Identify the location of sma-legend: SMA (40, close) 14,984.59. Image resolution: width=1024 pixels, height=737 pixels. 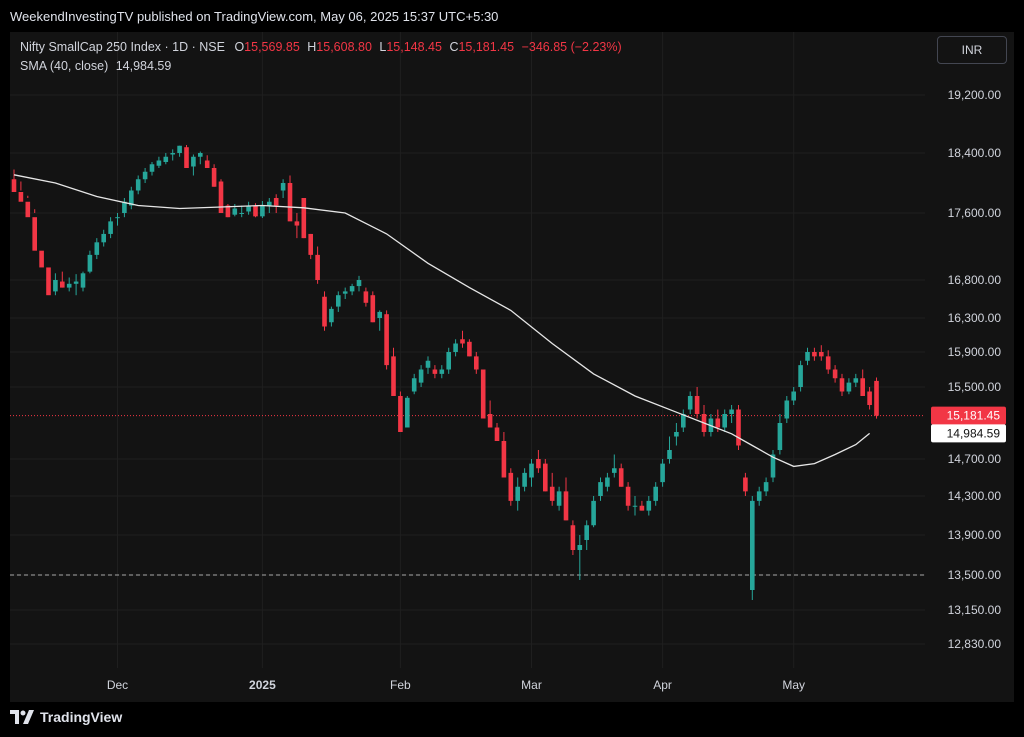
(95, 66).